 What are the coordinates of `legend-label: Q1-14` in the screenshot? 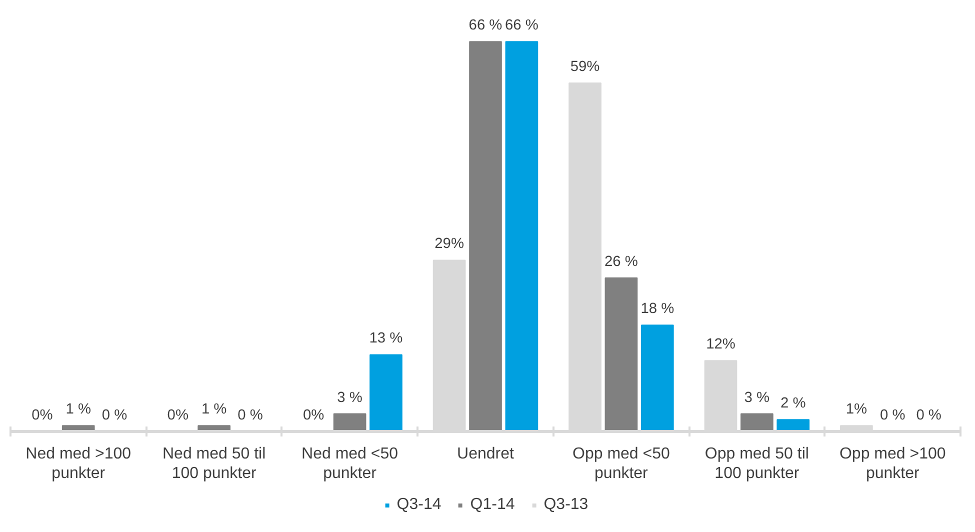 It's located at (492, 505).